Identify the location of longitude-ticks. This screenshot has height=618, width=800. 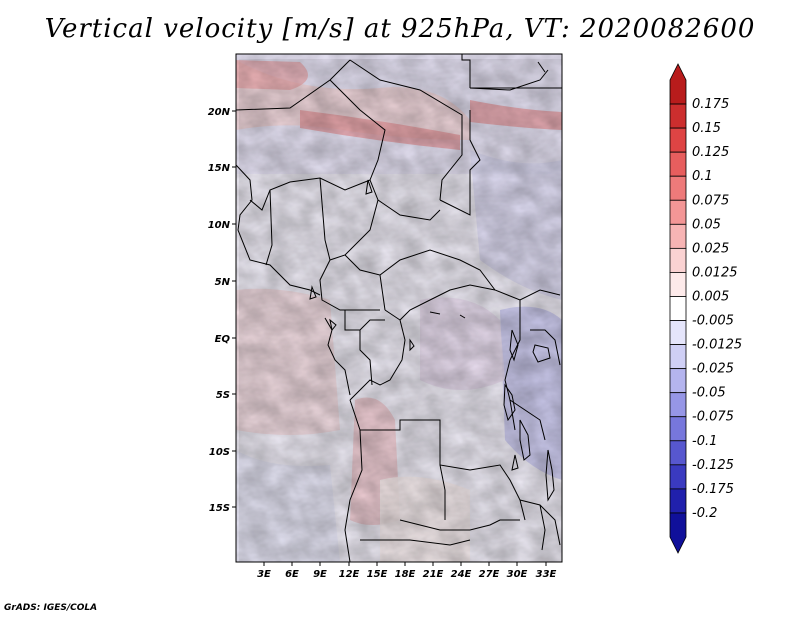
(405, 564).